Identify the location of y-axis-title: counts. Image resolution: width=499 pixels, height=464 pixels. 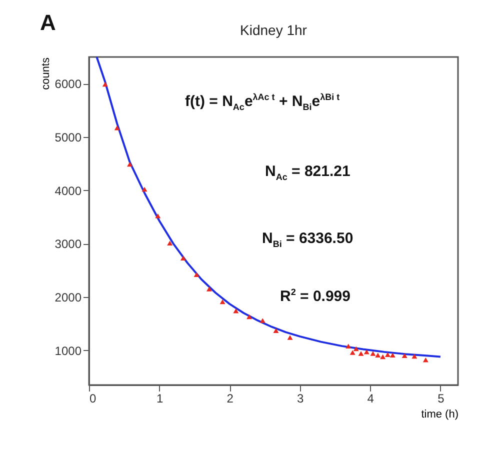
(46, 73).